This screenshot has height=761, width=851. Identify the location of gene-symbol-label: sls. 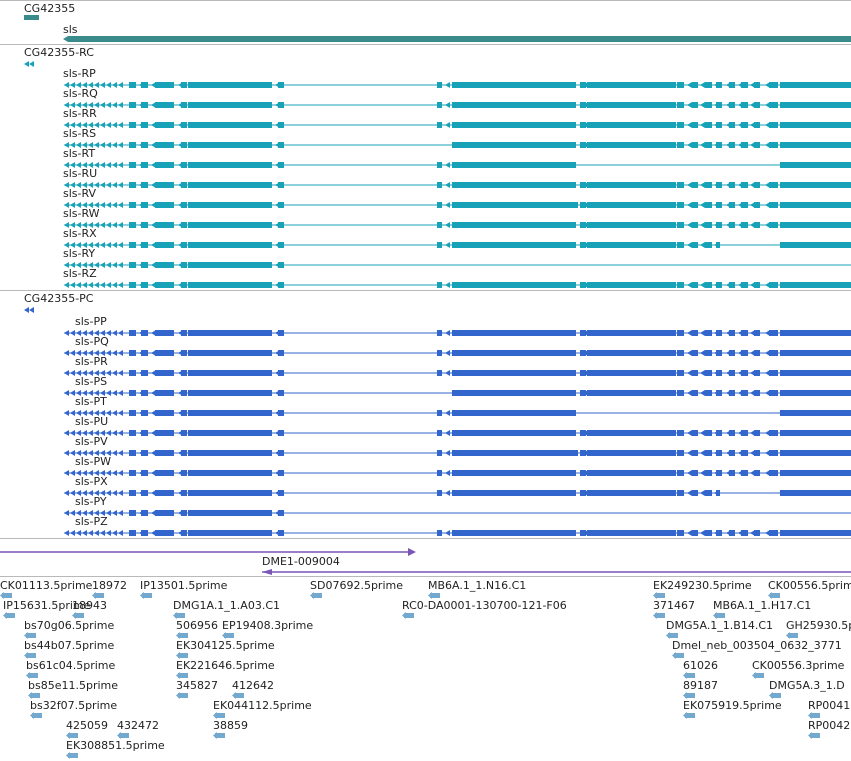
(70, 29).